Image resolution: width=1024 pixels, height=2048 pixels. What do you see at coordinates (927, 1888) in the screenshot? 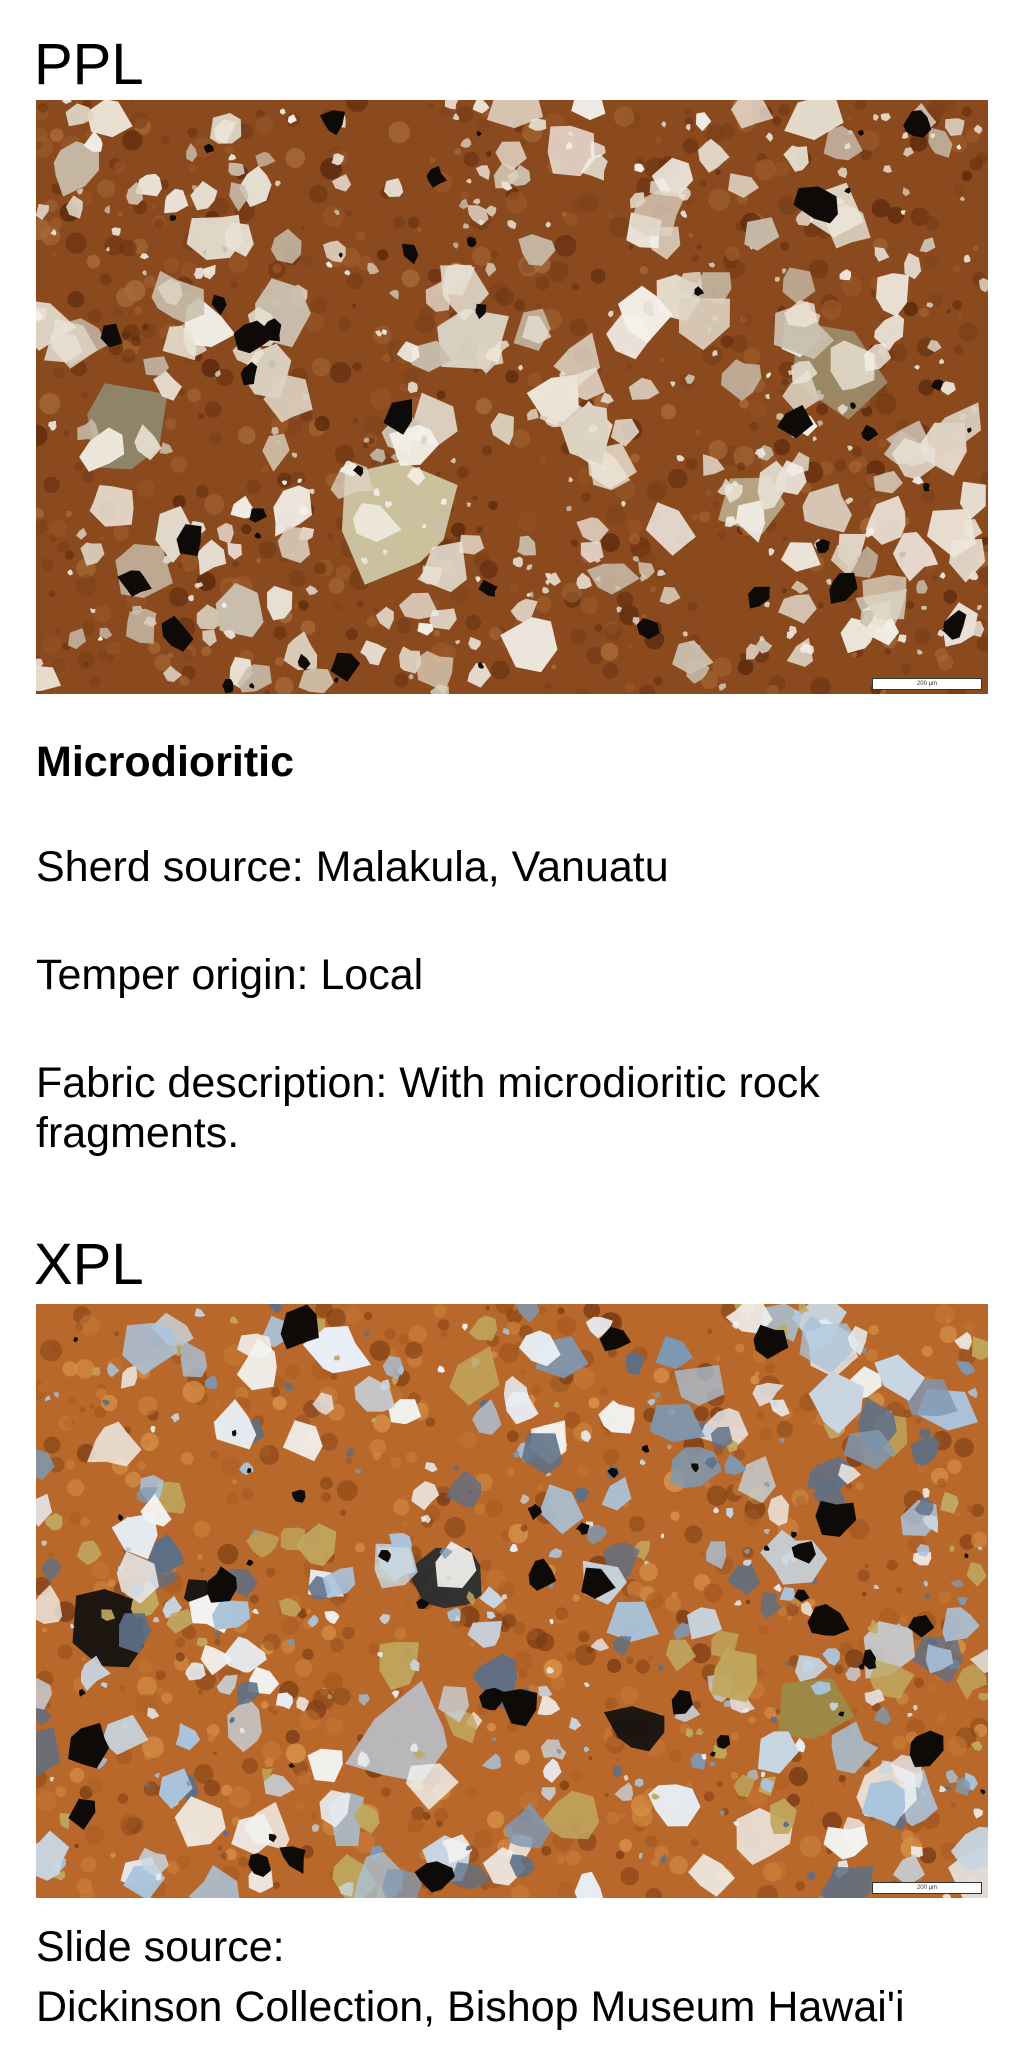
I see `xpl-scale-bar: 200 µm` at bounding box center [927, 1888].